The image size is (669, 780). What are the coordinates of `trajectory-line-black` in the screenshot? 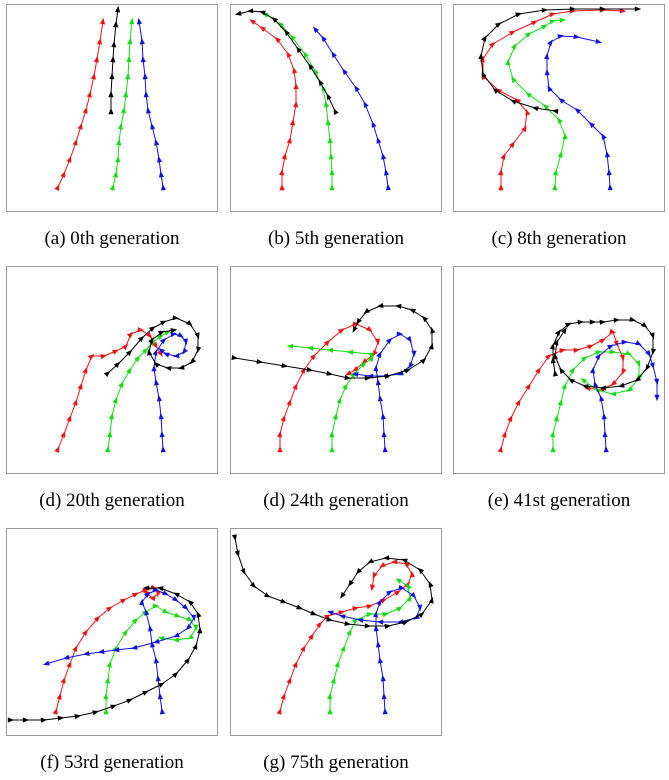 It's located at (559, 60).